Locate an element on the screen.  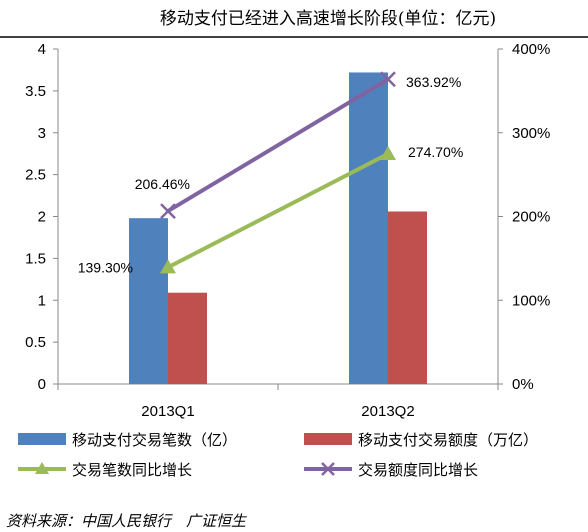
data-label: 274.70% is located at coordinates (435, 152).